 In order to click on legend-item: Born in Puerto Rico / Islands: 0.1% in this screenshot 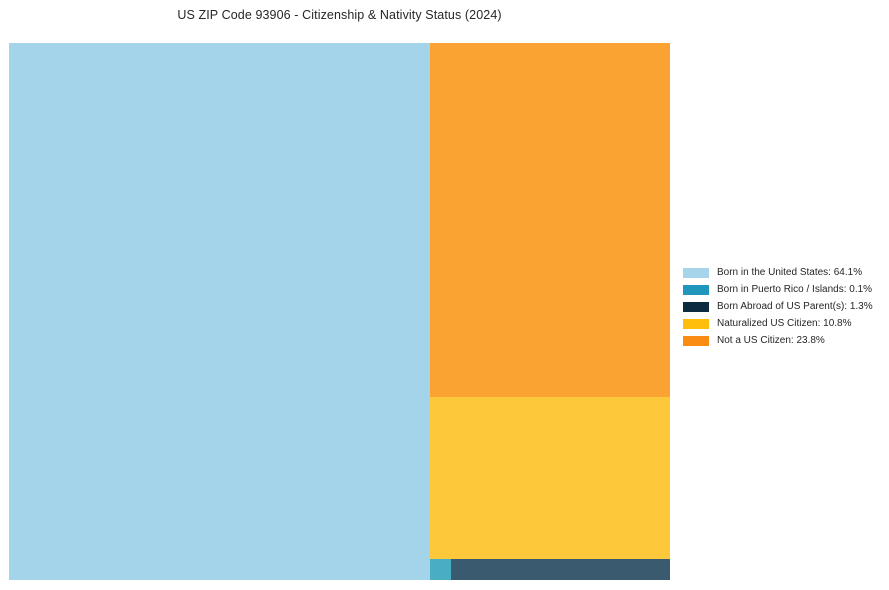, I will do `click(783, 289)`.